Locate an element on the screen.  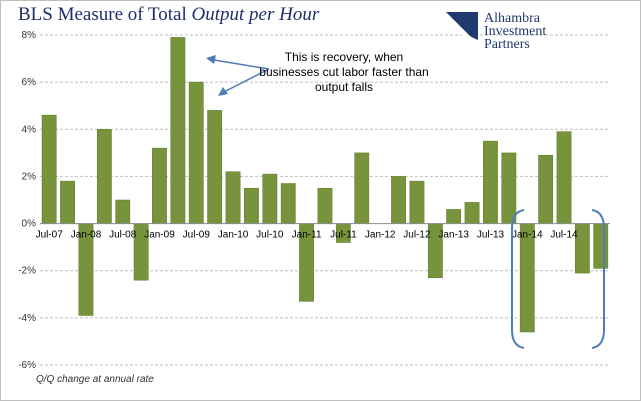
y-tick-label: 4% is located at coordinates (29, 129).